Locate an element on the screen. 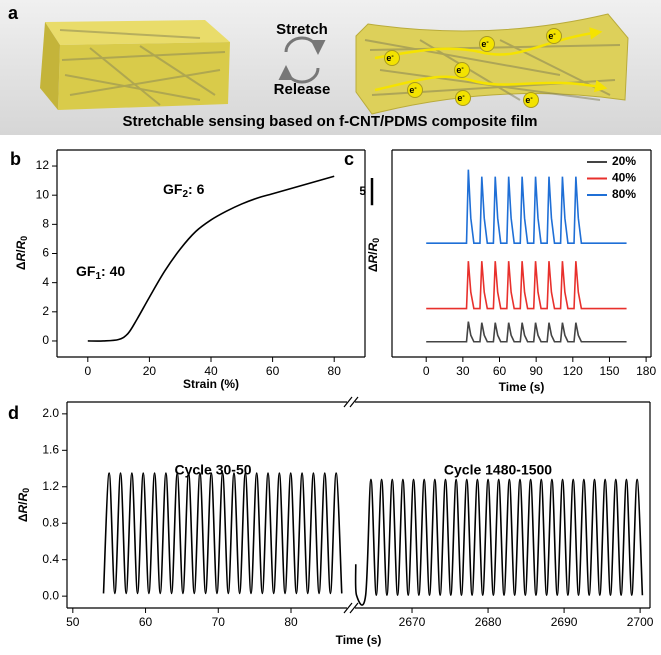 The image size is (661, 655). x-tick-label: 90 is located at coordinates (536, 371).